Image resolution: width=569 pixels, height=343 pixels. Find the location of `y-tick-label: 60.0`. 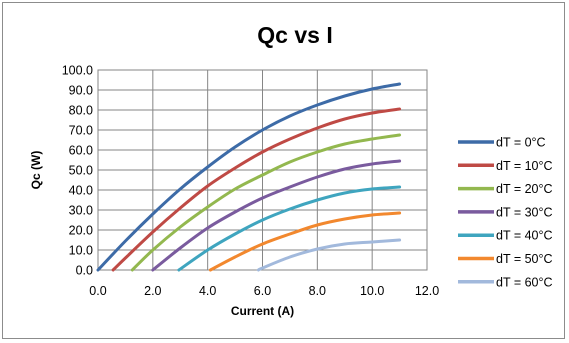

y-tick-label: 60.0 is located at coordinates (81, 151).